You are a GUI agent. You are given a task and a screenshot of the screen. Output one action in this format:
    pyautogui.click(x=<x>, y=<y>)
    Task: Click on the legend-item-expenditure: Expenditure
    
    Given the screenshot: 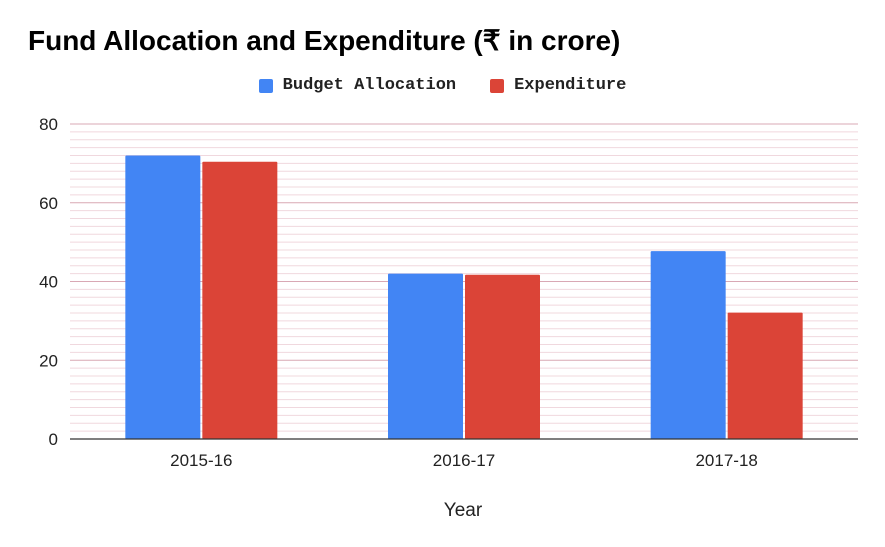 What is the action you would take?
    pyautogui.click(x=558, y=85)
    